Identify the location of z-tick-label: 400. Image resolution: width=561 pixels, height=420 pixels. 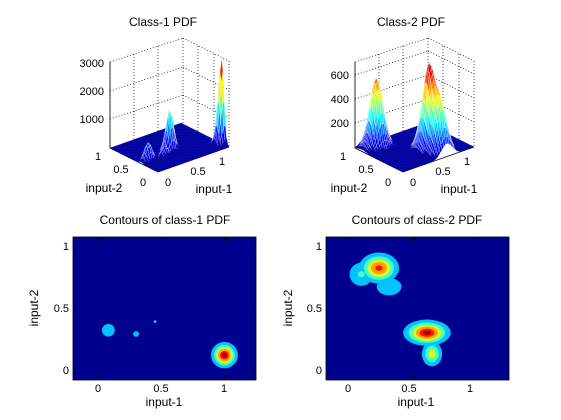
(340, 100).